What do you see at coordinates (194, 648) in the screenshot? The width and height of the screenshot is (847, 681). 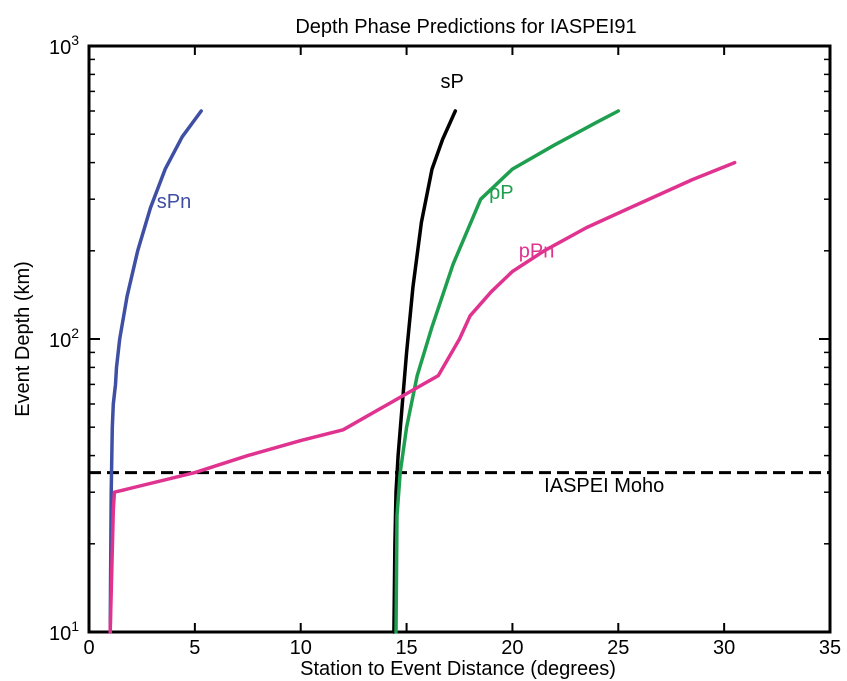 I see `x-tick-label: 5` at bounding box center [194, 648].